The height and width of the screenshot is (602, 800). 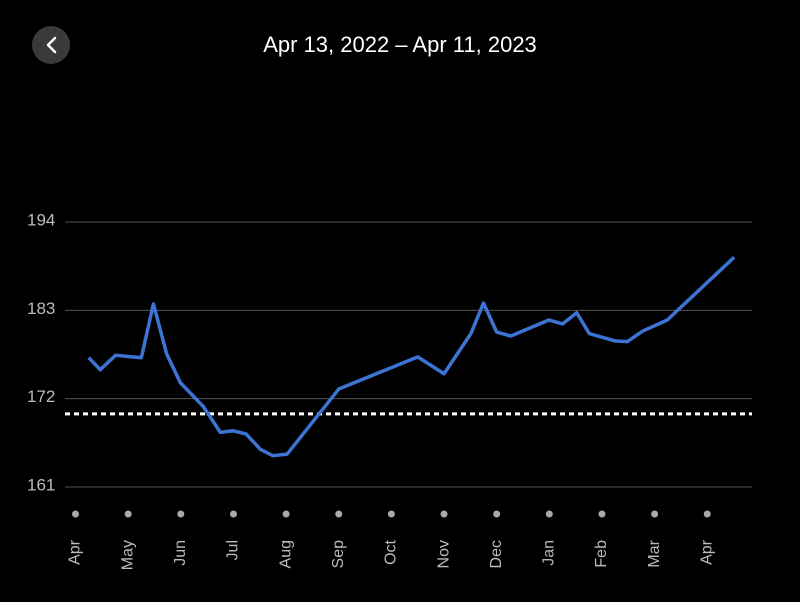 I want to click on back-button, so click(x=51, y=45).